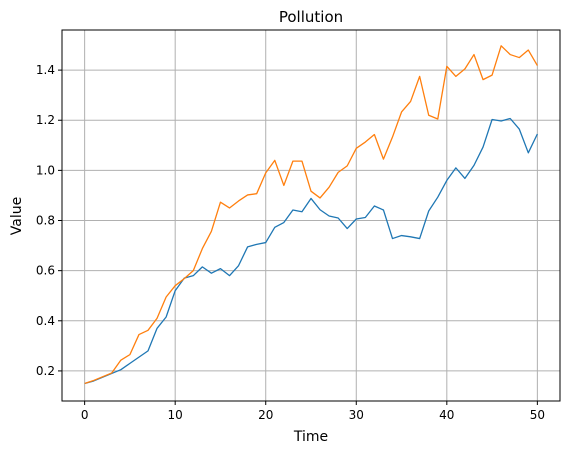 This screenshot has height=454, width=586. Describe the element at coordinates (175, 415) in the screenshot. I see `x-tick-label: 10` at that location.